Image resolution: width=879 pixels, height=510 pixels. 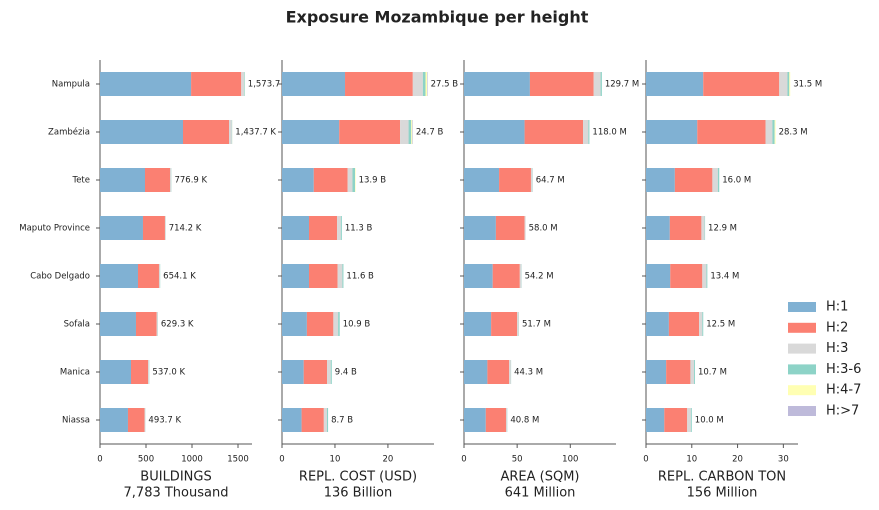 I want to click on y-tick-label: Niassa, so click(x=76, y=421).